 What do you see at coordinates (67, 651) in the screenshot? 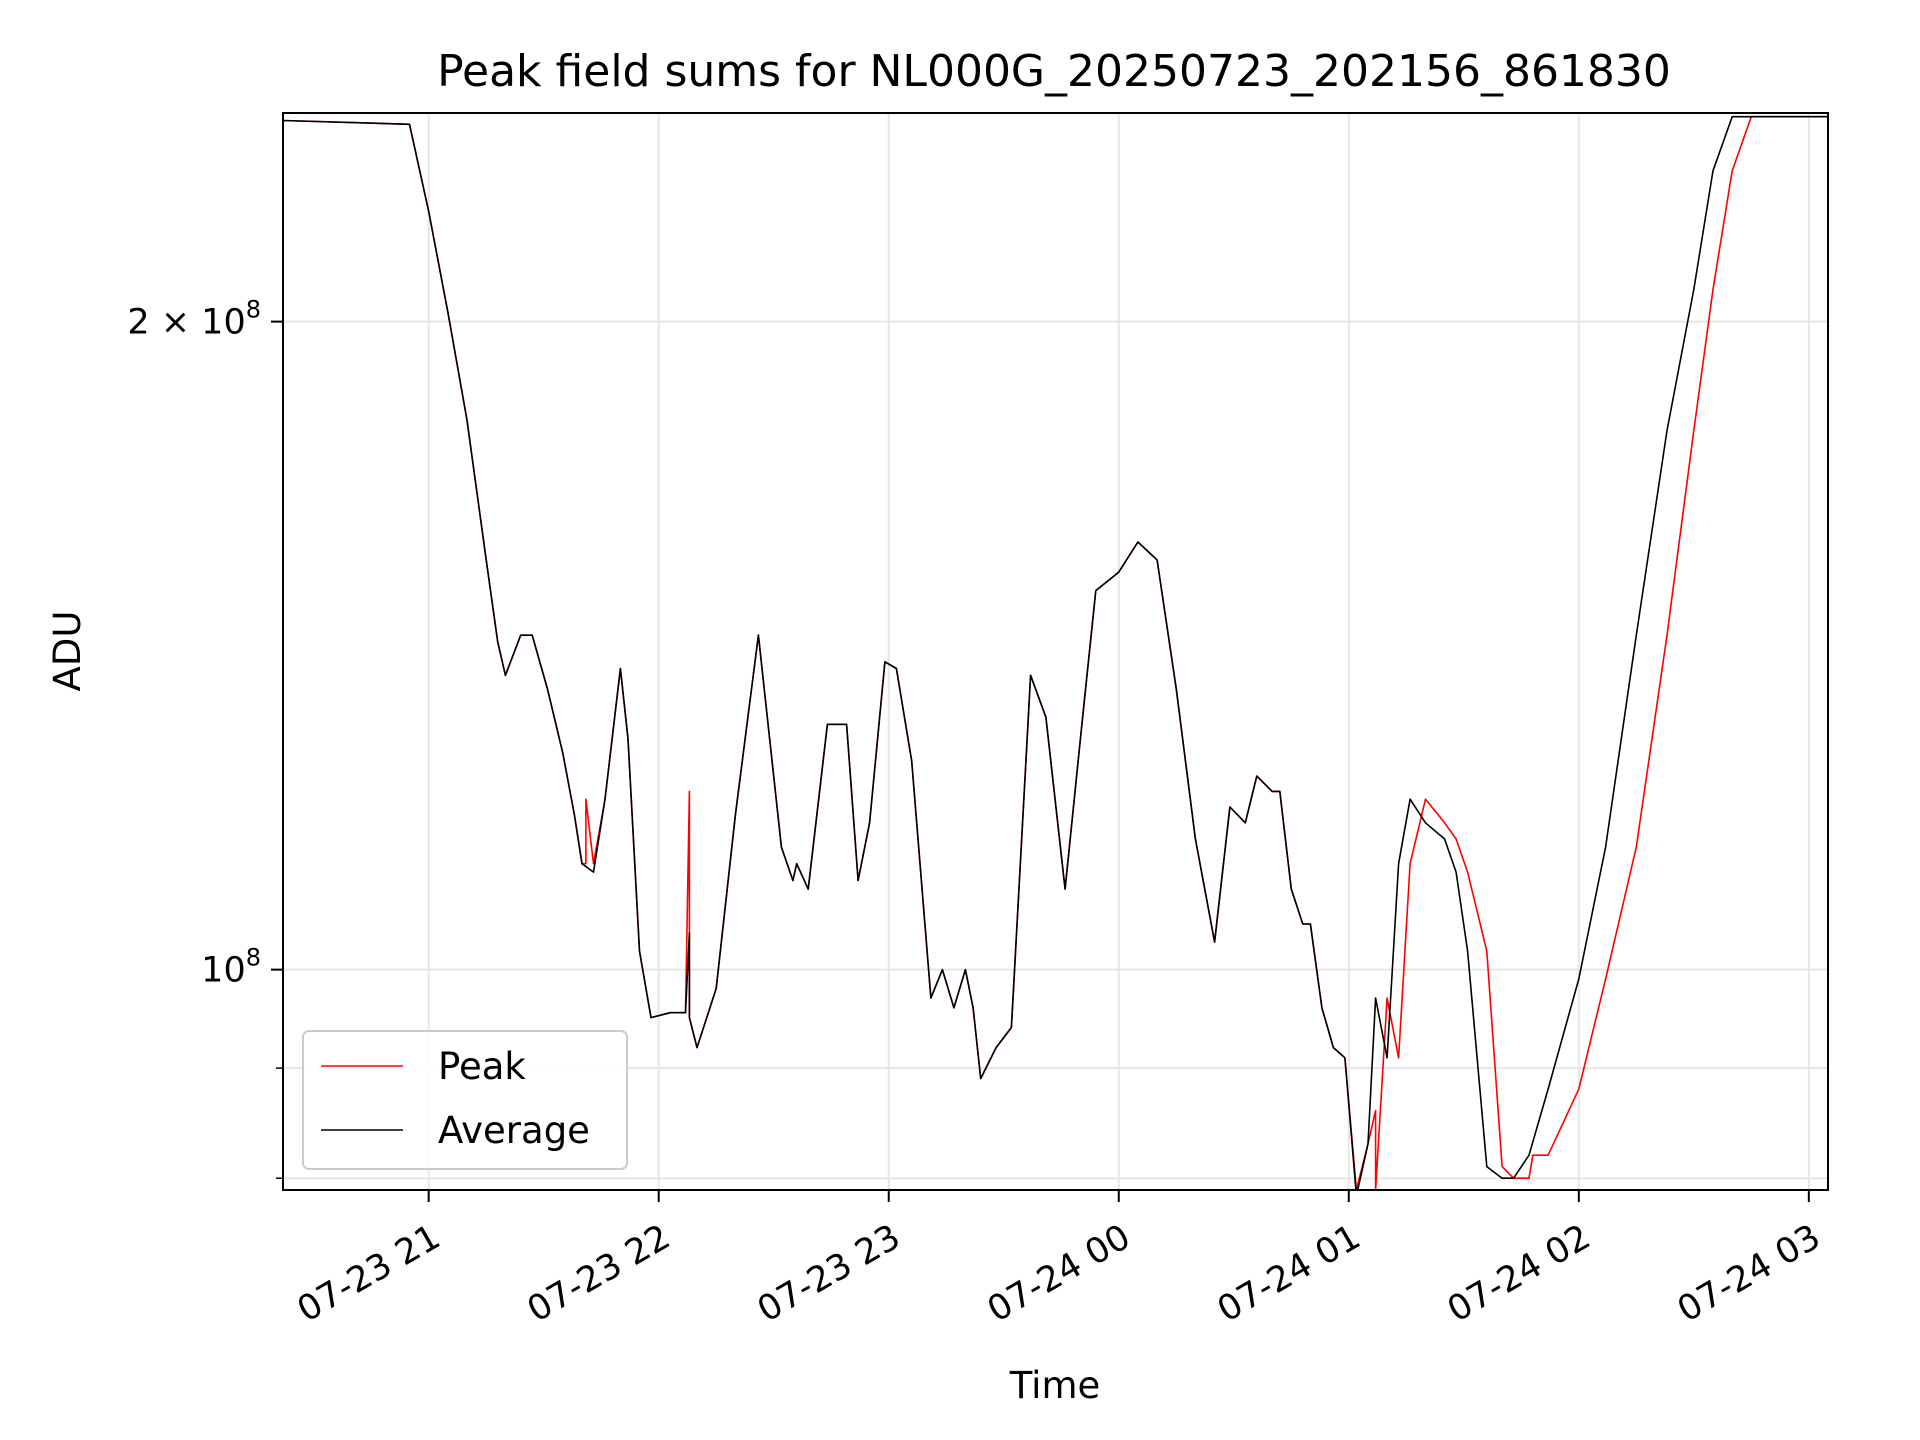
I see `y-axis-label: ADU` at bounding box center [67, 651].